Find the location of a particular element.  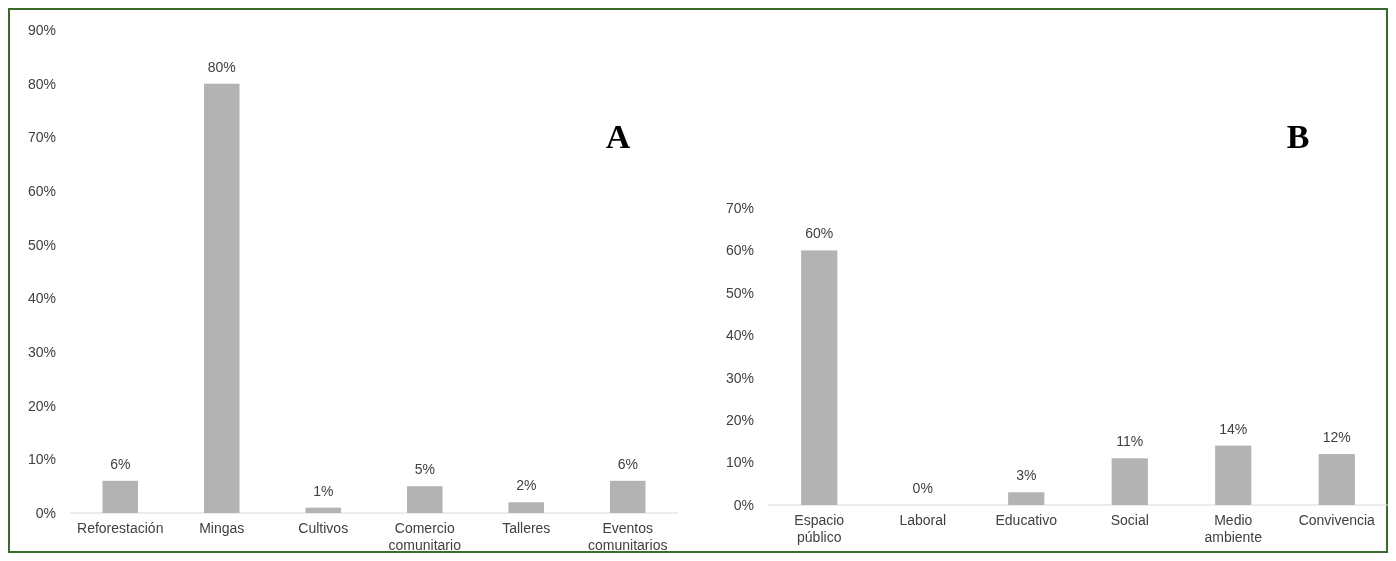

data-label: 1% is located at coordinates (323, 490).